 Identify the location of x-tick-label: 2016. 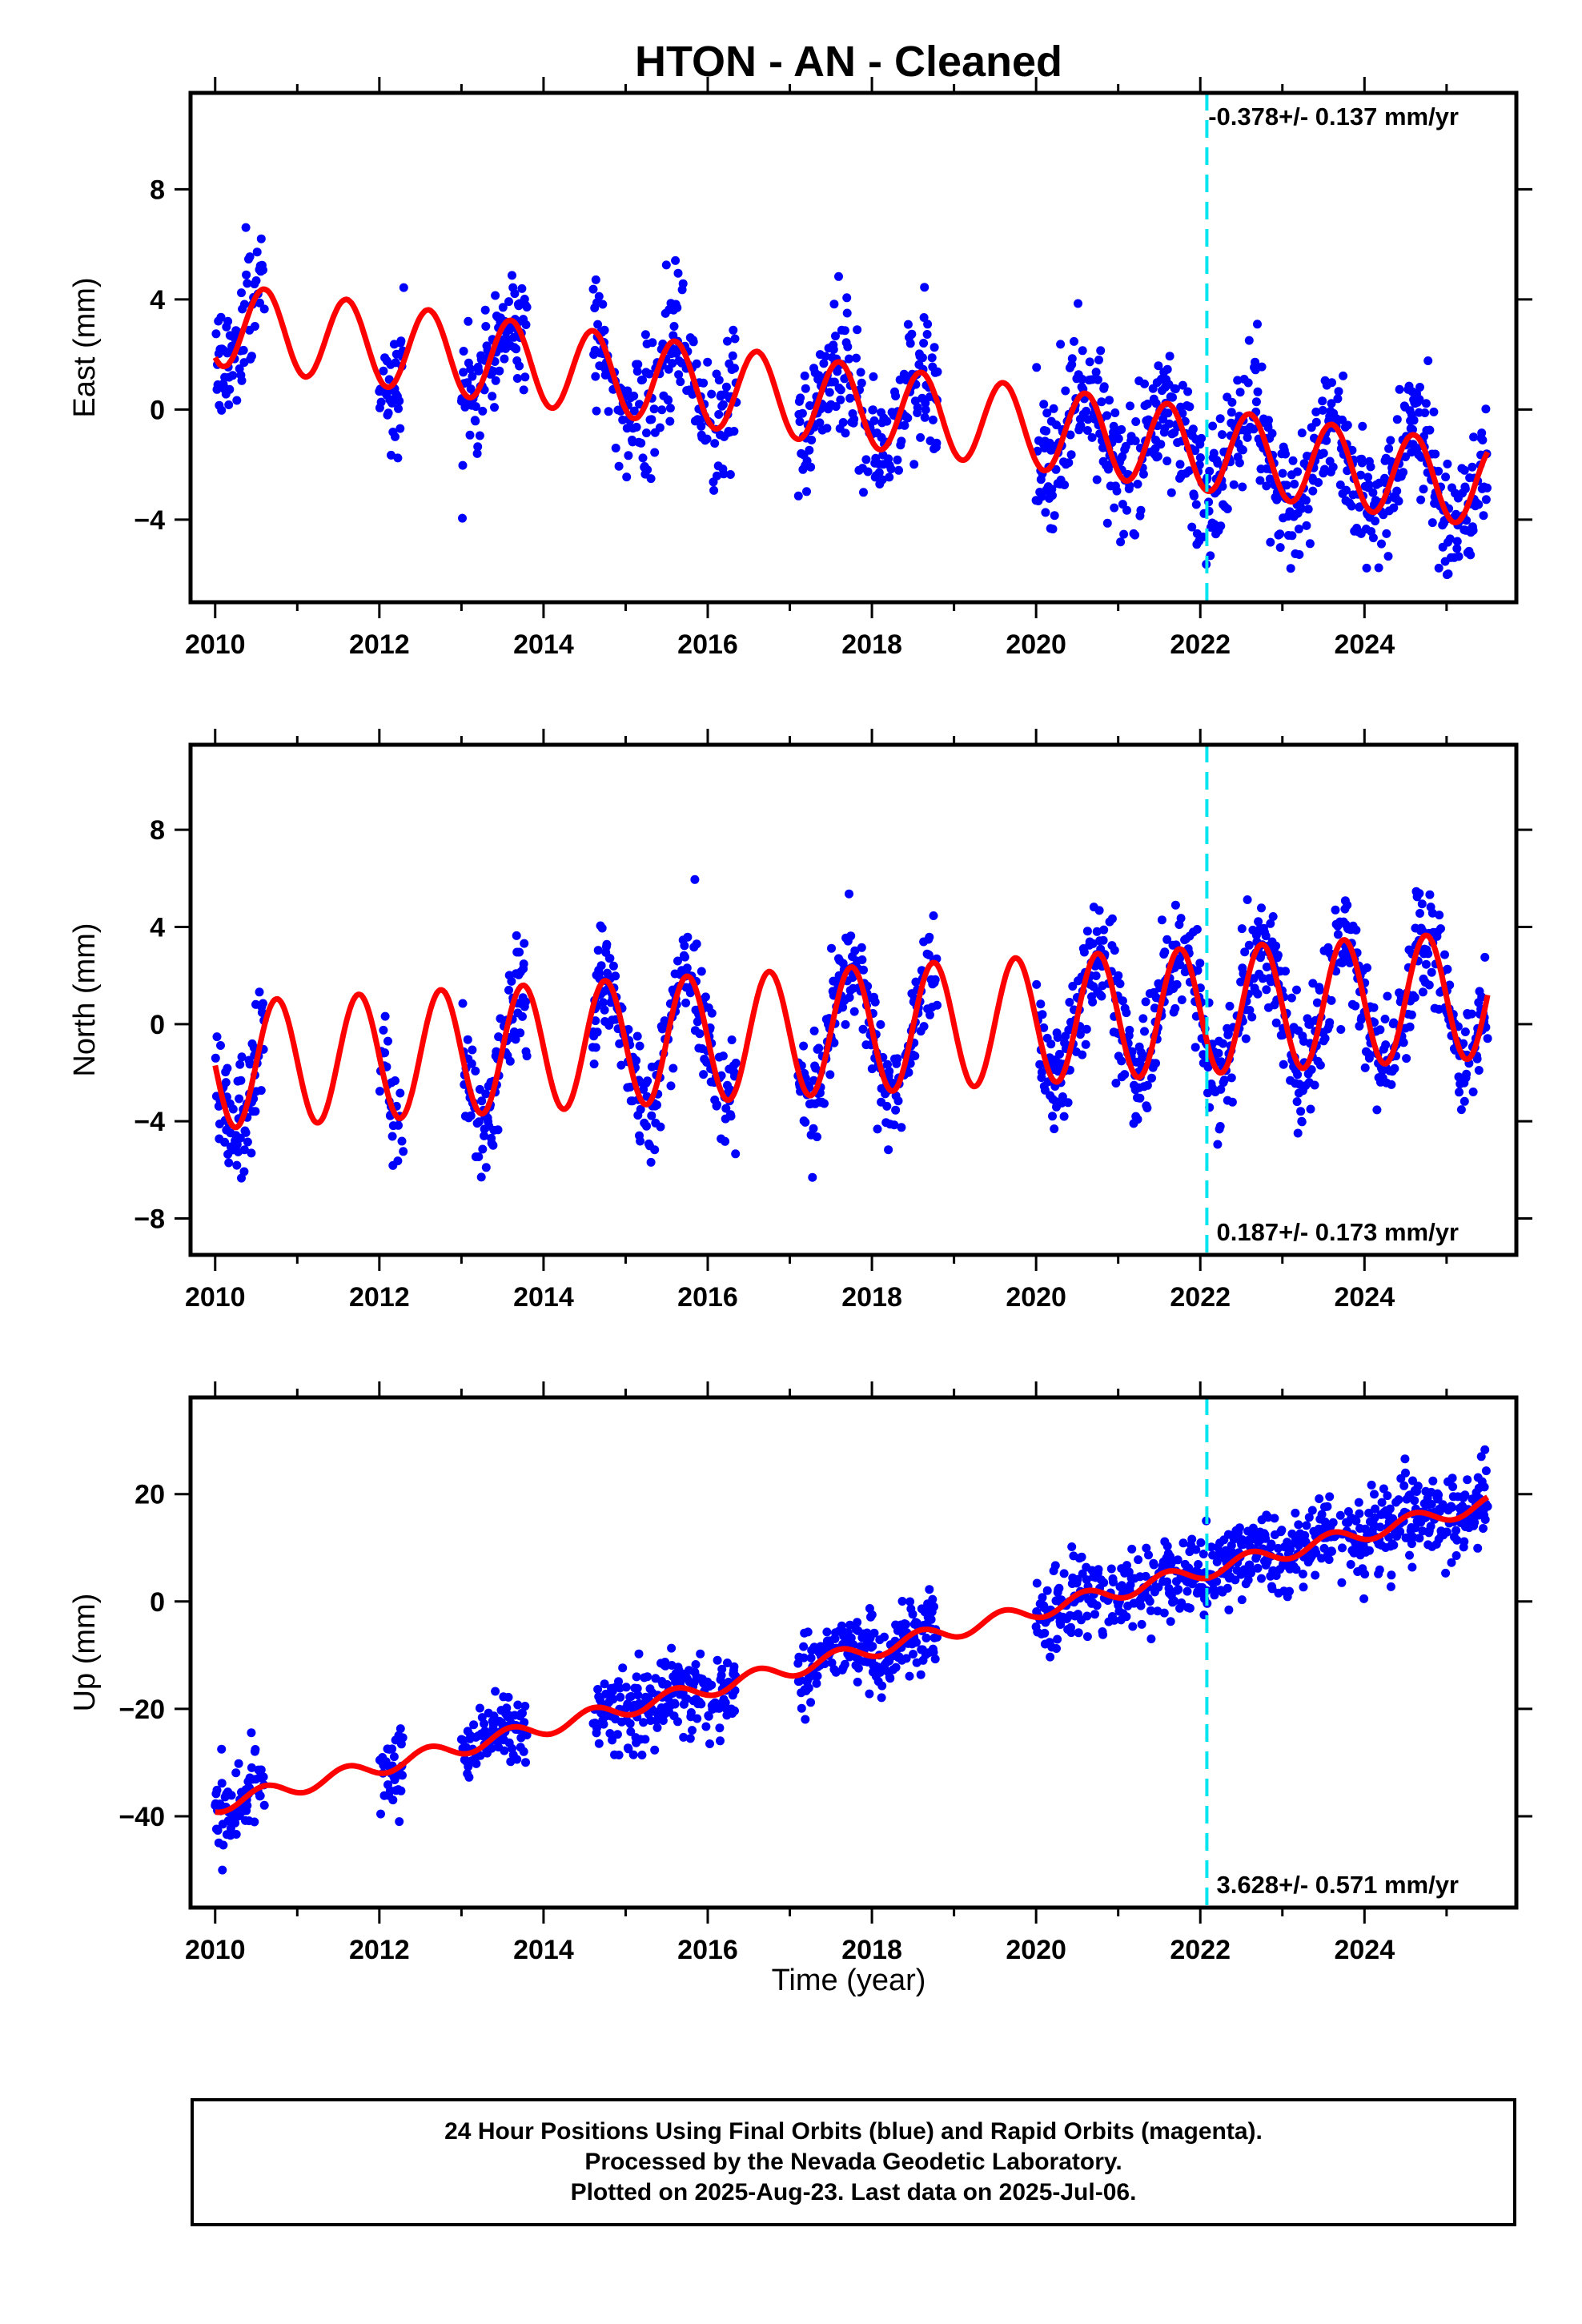
(708, 1950).